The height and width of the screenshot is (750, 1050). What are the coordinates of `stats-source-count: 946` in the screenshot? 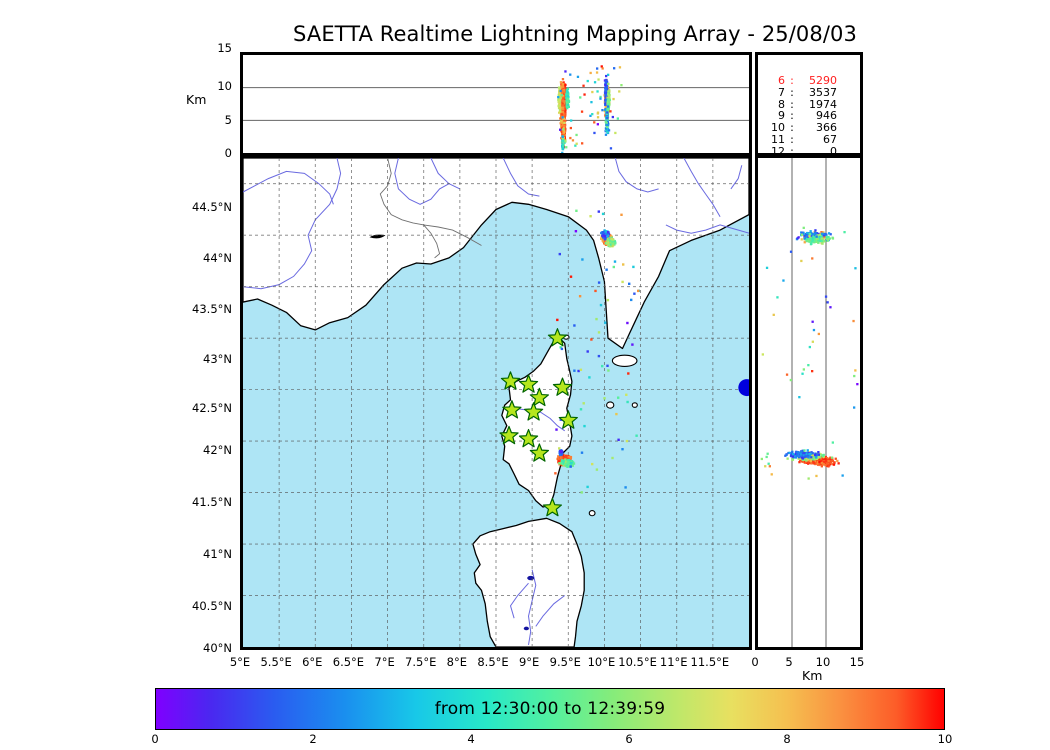 It's located at (826, 116).